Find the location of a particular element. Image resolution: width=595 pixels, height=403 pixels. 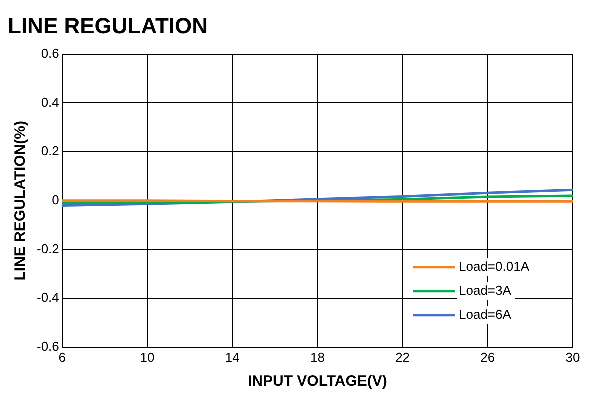

x-tick-label: 14 is located at coordinates (232, 357).